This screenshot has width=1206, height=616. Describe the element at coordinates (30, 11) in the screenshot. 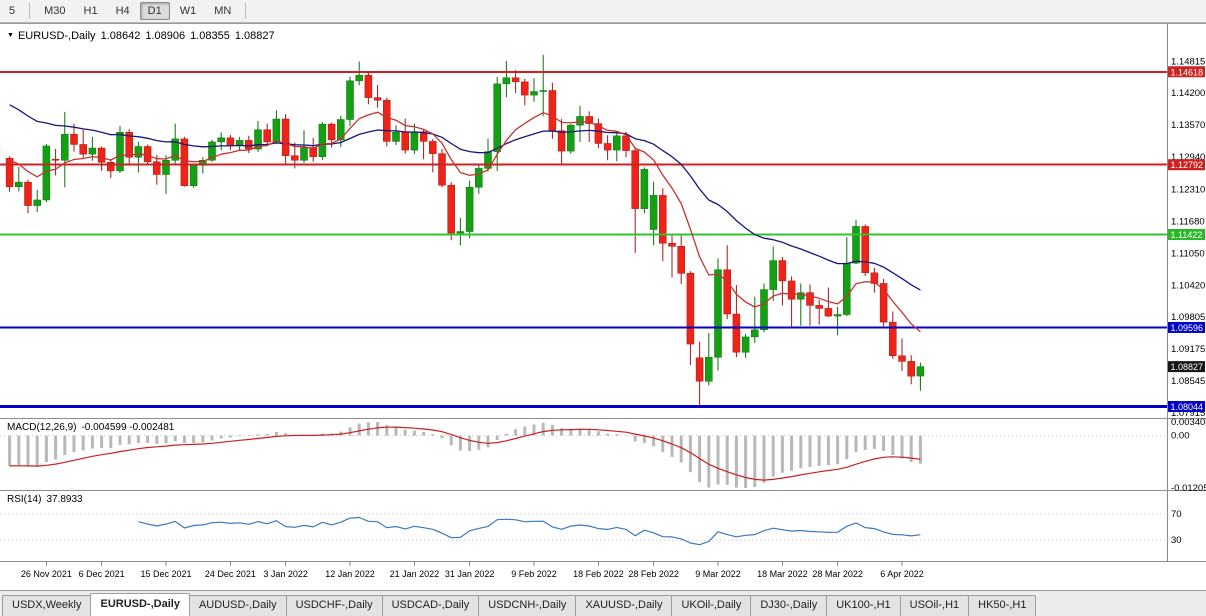

I see `toolbar-separator` at that location.